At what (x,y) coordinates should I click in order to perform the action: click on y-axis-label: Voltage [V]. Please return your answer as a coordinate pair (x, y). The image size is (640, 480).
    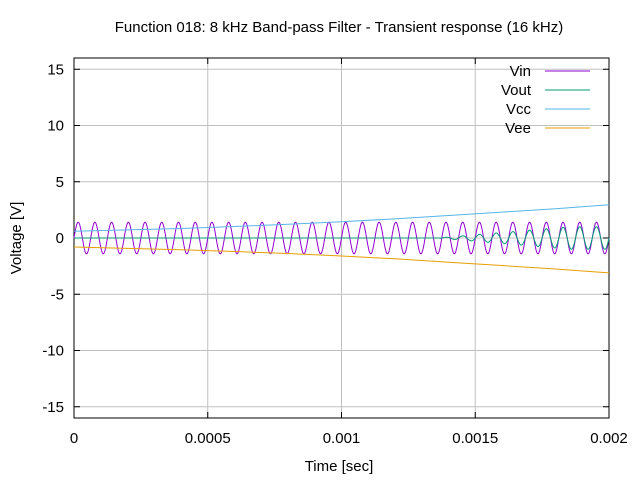
    Looking at the image, I should click on (16, 238).